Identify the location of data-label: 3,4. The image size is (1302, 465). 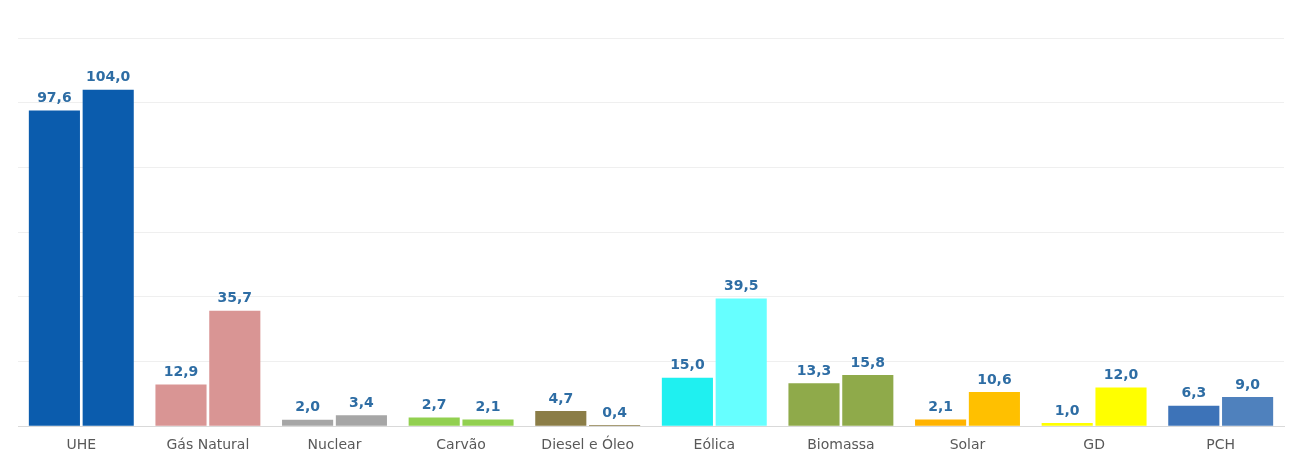
(362, 401).